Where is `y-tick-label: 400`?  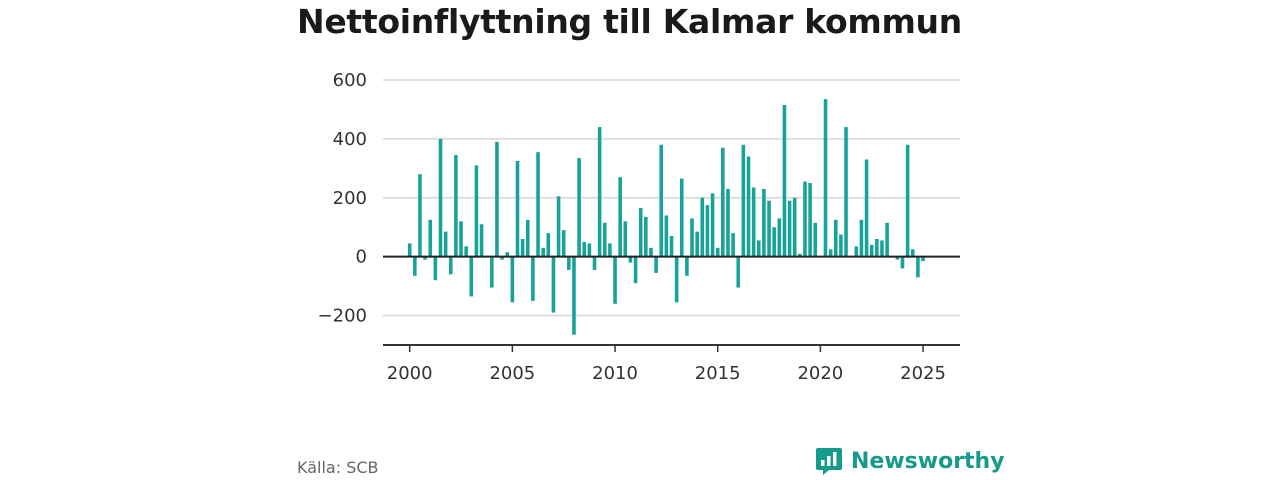
y-tick-label: 400 is located at coordinates (350, 139).